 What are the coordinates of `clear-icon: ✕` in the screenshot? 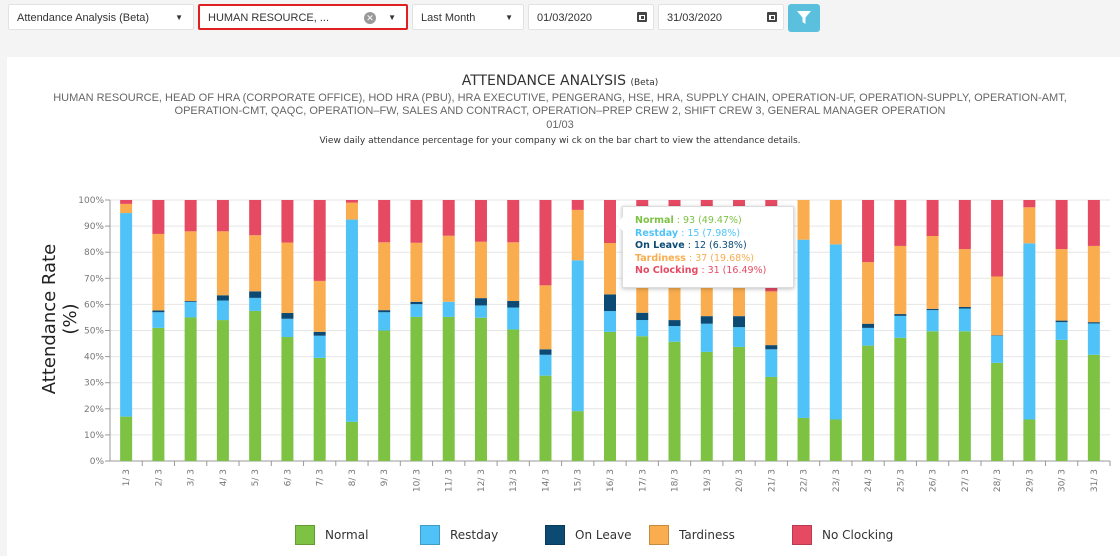 It's located at (370, 18).